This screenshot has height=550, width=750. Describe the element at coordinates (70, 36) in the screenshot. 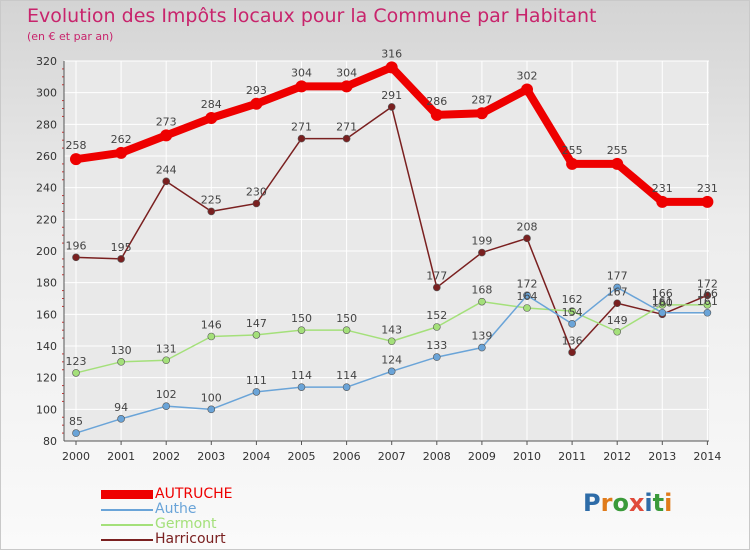

I see `chart-subtitle: (en € et par an)` at that location.